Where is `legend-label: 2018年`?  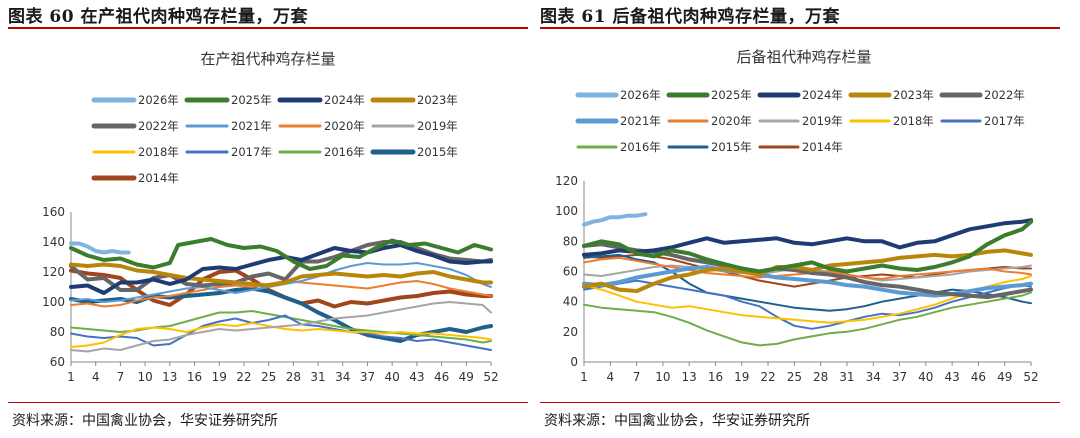 legend-label: 2018年 is located at coordinates (158, 152).